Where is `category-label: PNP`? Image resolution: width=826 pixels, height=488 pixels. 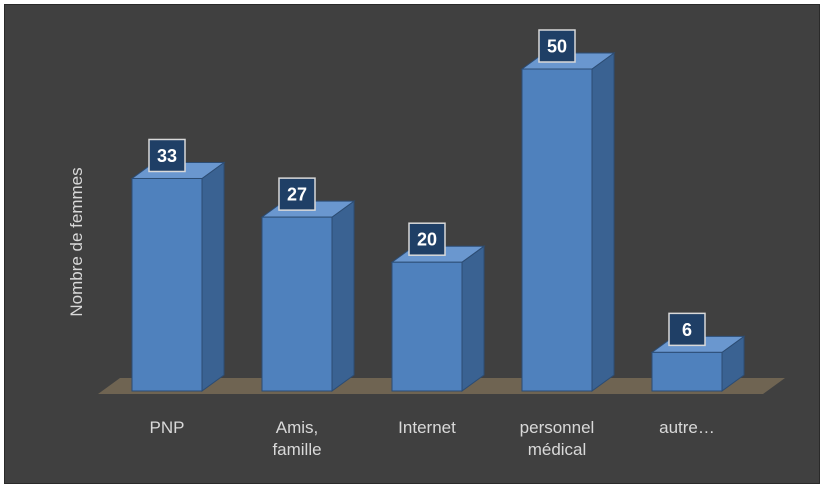
category-label: PNP is located at coordinates (167, 427).